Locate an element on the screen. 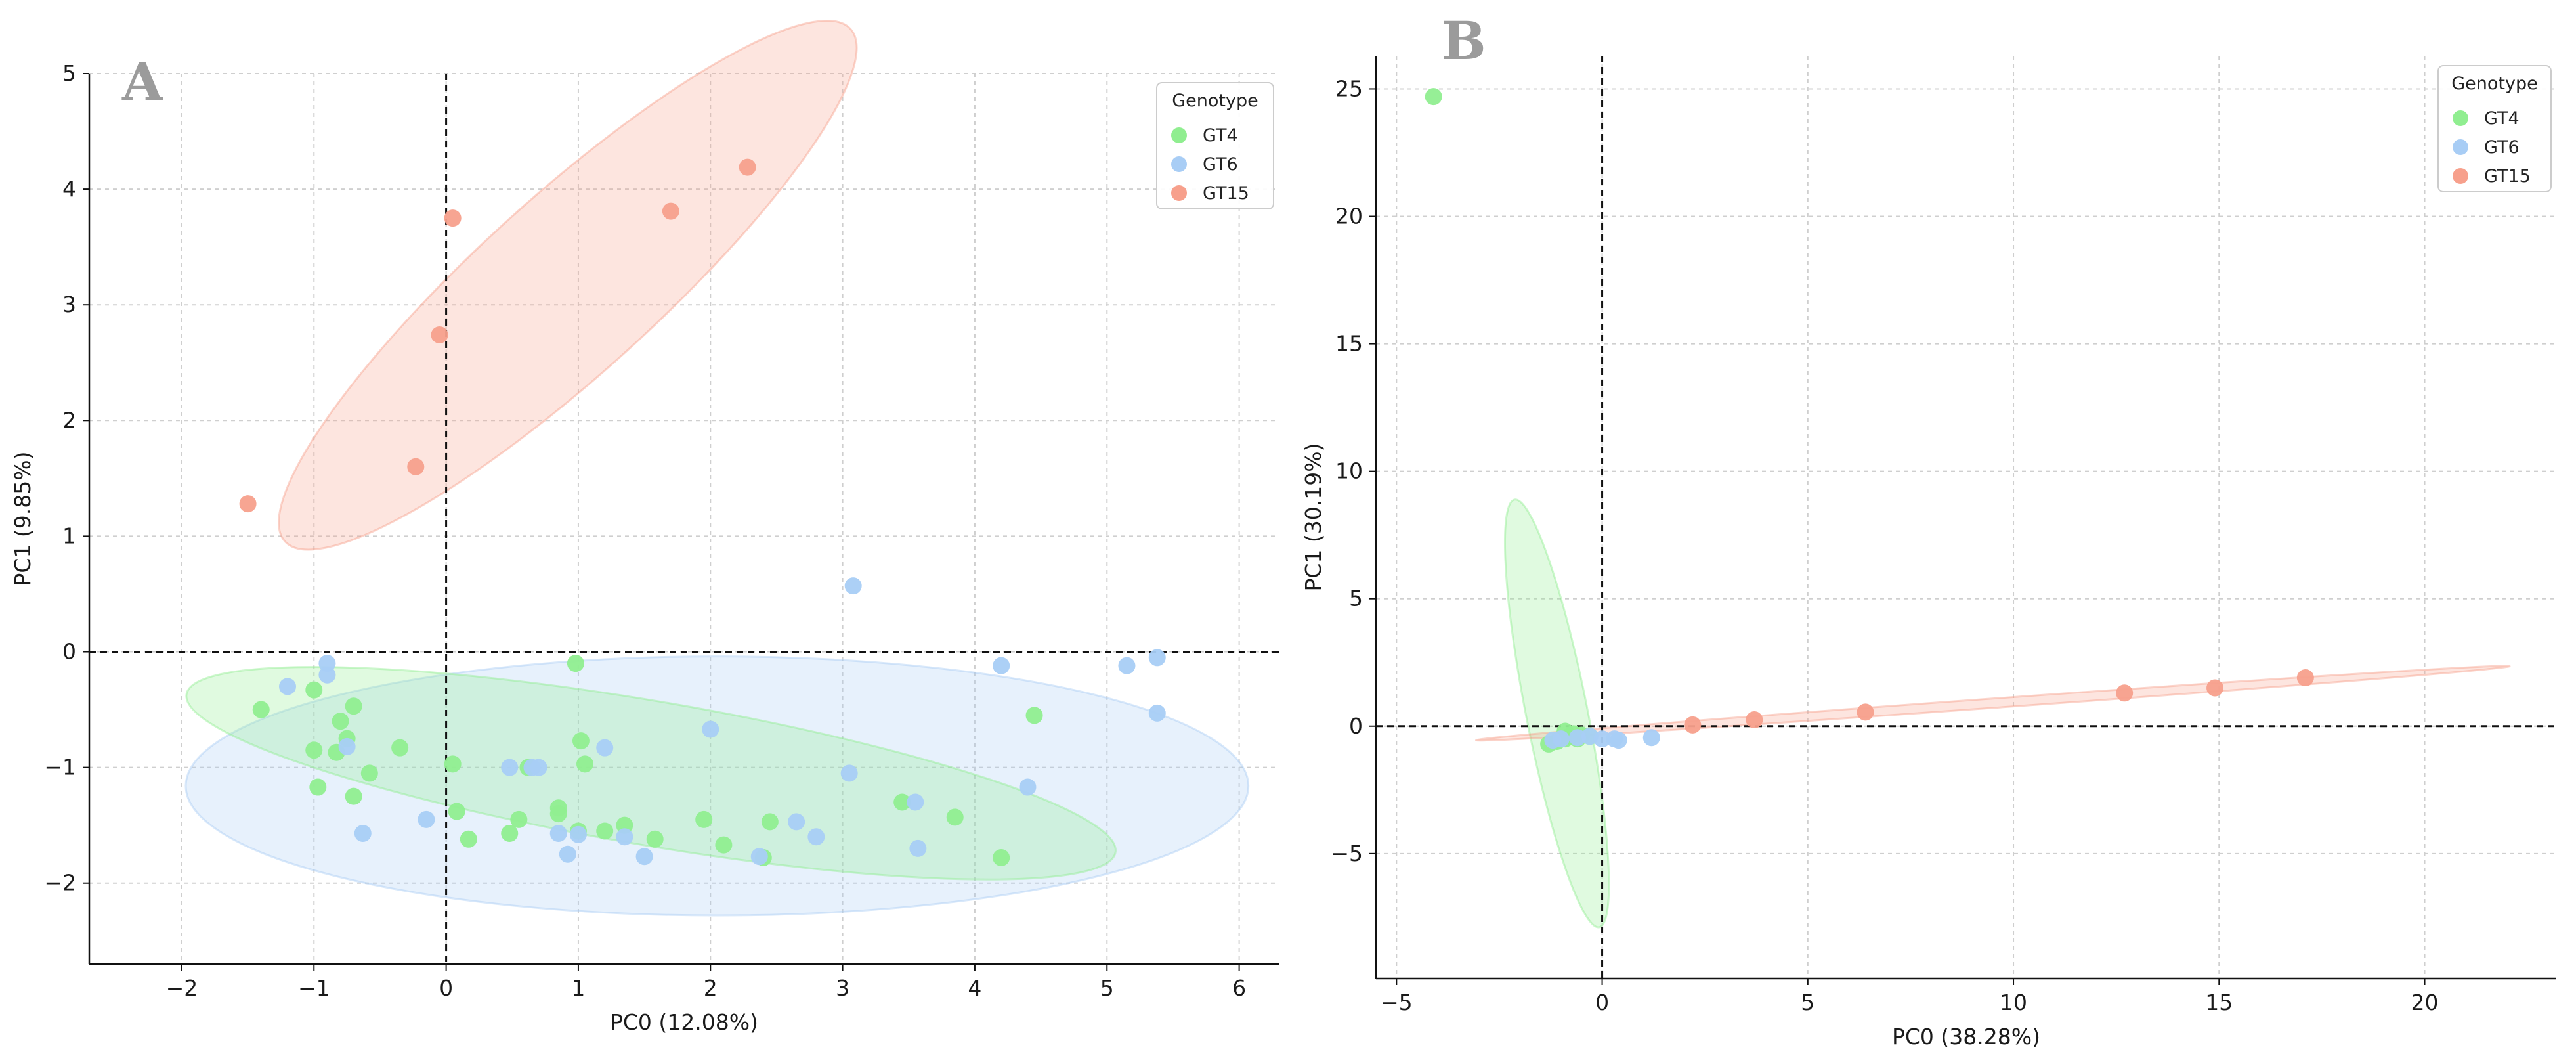 This screenshot has height=1056, width=2576. x-tick-label: 4 is located at coordinates (975, 988).